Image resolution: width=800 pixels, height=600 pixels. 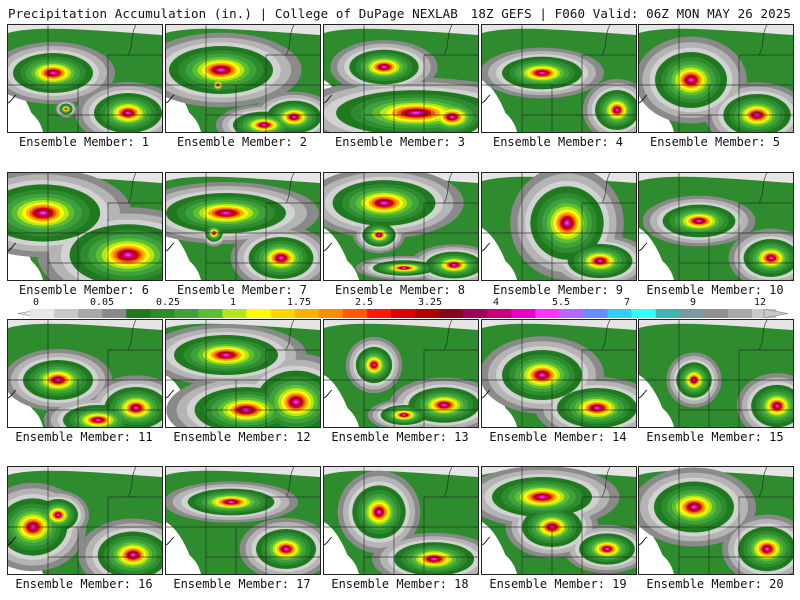 I want to click on ensemble-member-label: Ensemble Member: 18, so click(x=400, y=584).